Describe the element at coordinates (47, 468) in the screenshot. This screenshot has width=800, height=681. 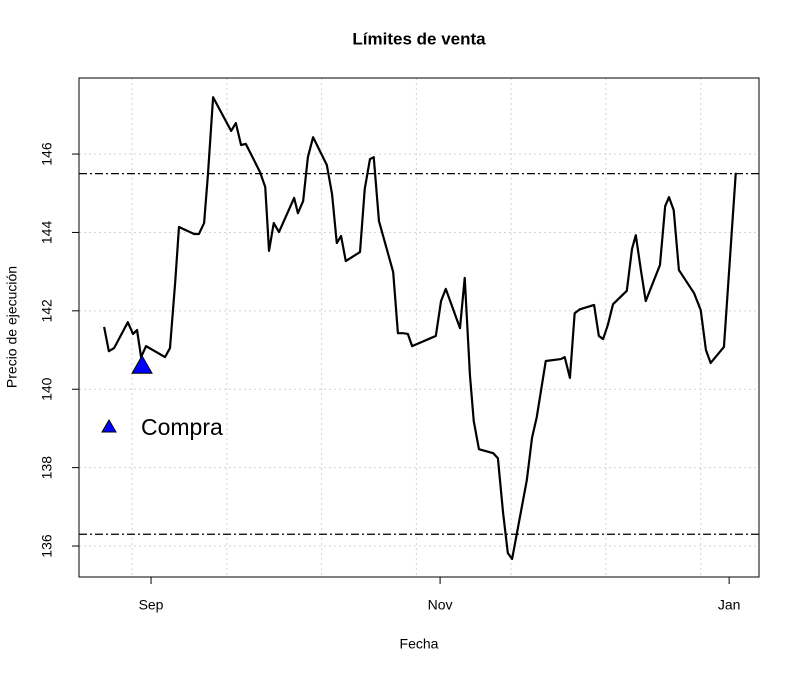
I see `y-tick-label: 138` at that location.